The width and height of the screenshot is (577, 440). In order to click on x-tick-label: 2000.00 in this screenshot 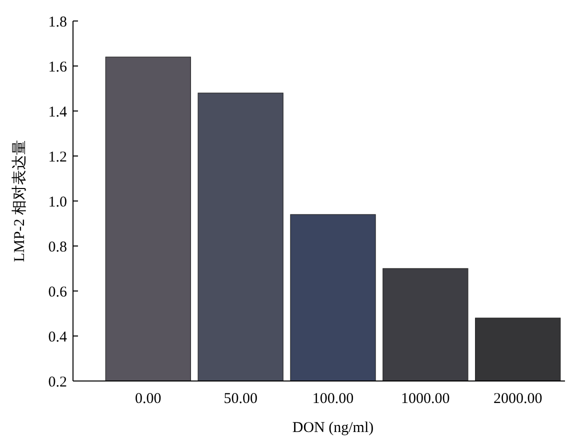, I will do `click(517, 399)`.